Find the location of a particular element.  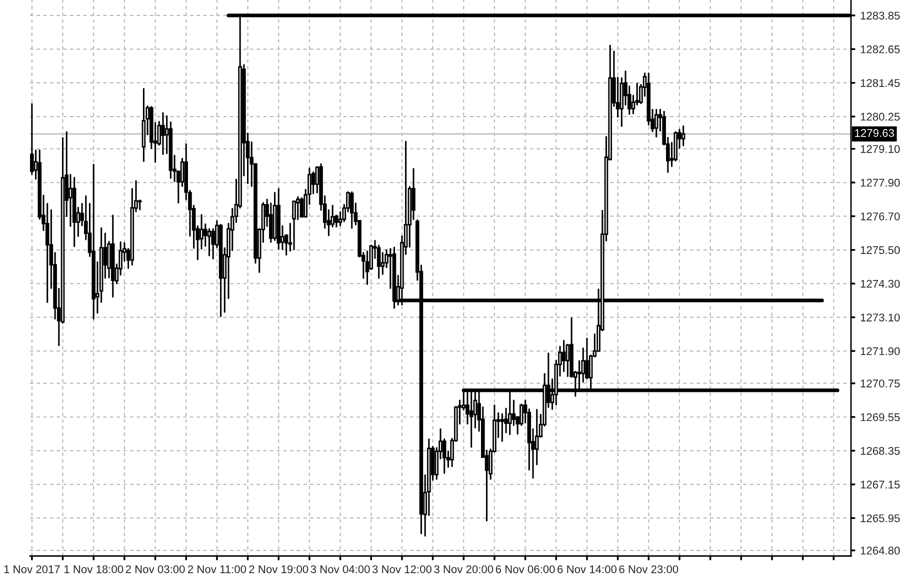

x-tick-label: 6 Nov 06:00 is located at coordinates (525, 569).